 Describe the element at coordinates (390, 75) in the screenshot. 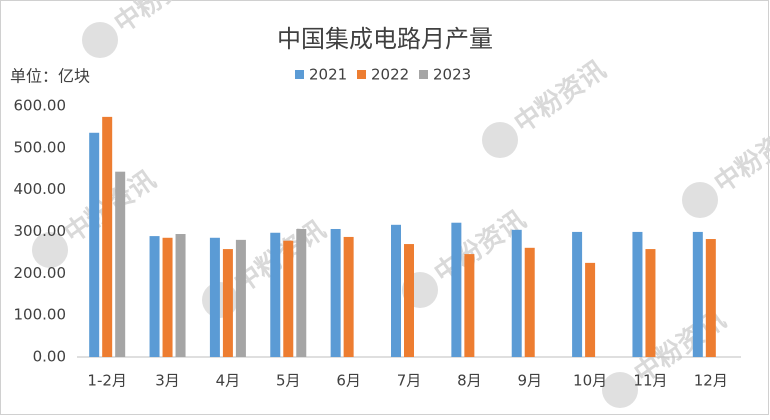

I see `legend-label: 2022` at that location.